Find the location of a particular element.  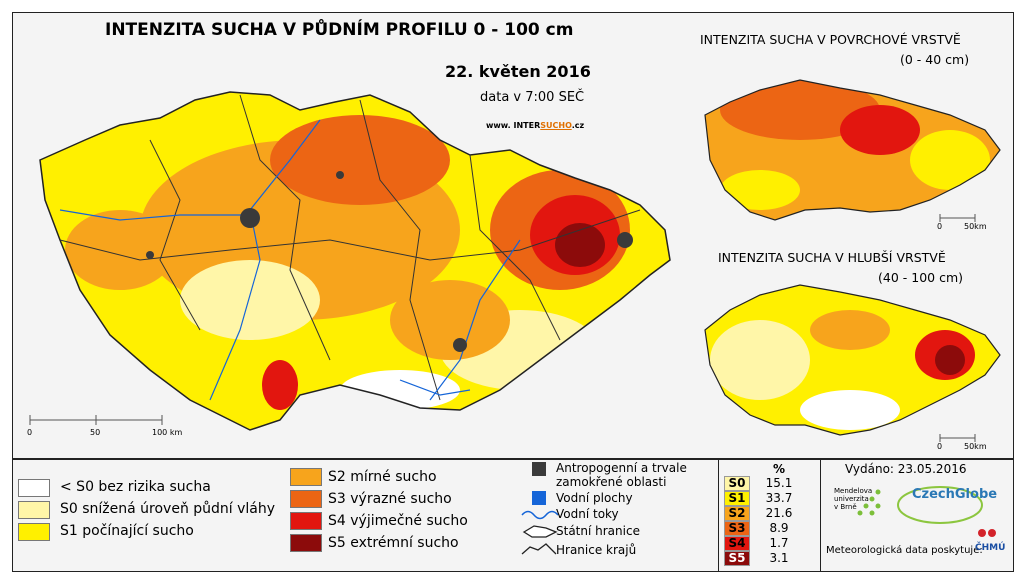

legend-label-s0: S0 snížená úroveň půdní vláhy is located at coordinates (168, 509).